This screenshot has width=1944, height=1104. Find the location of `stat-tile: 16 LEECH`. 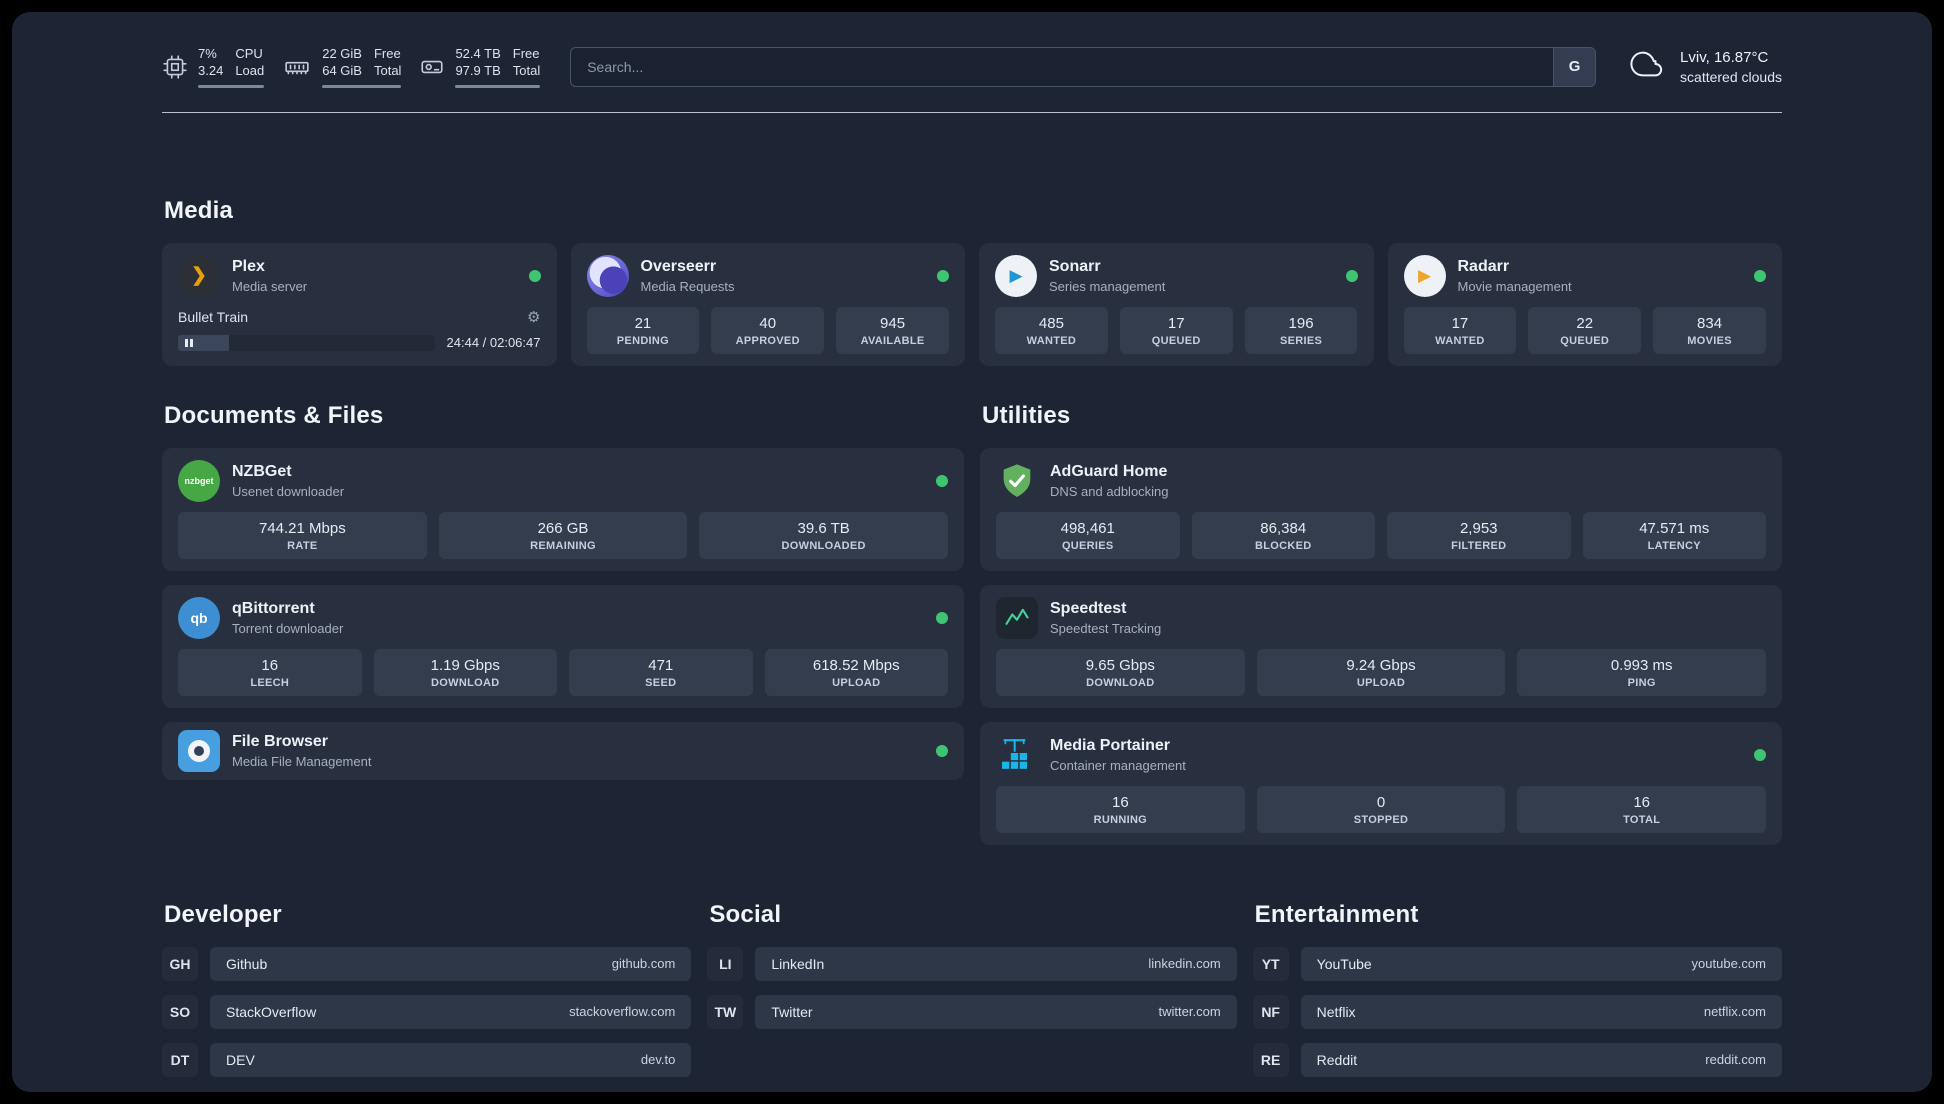

stat-tile: 16 LEECH is located at coordinates (270, 672).